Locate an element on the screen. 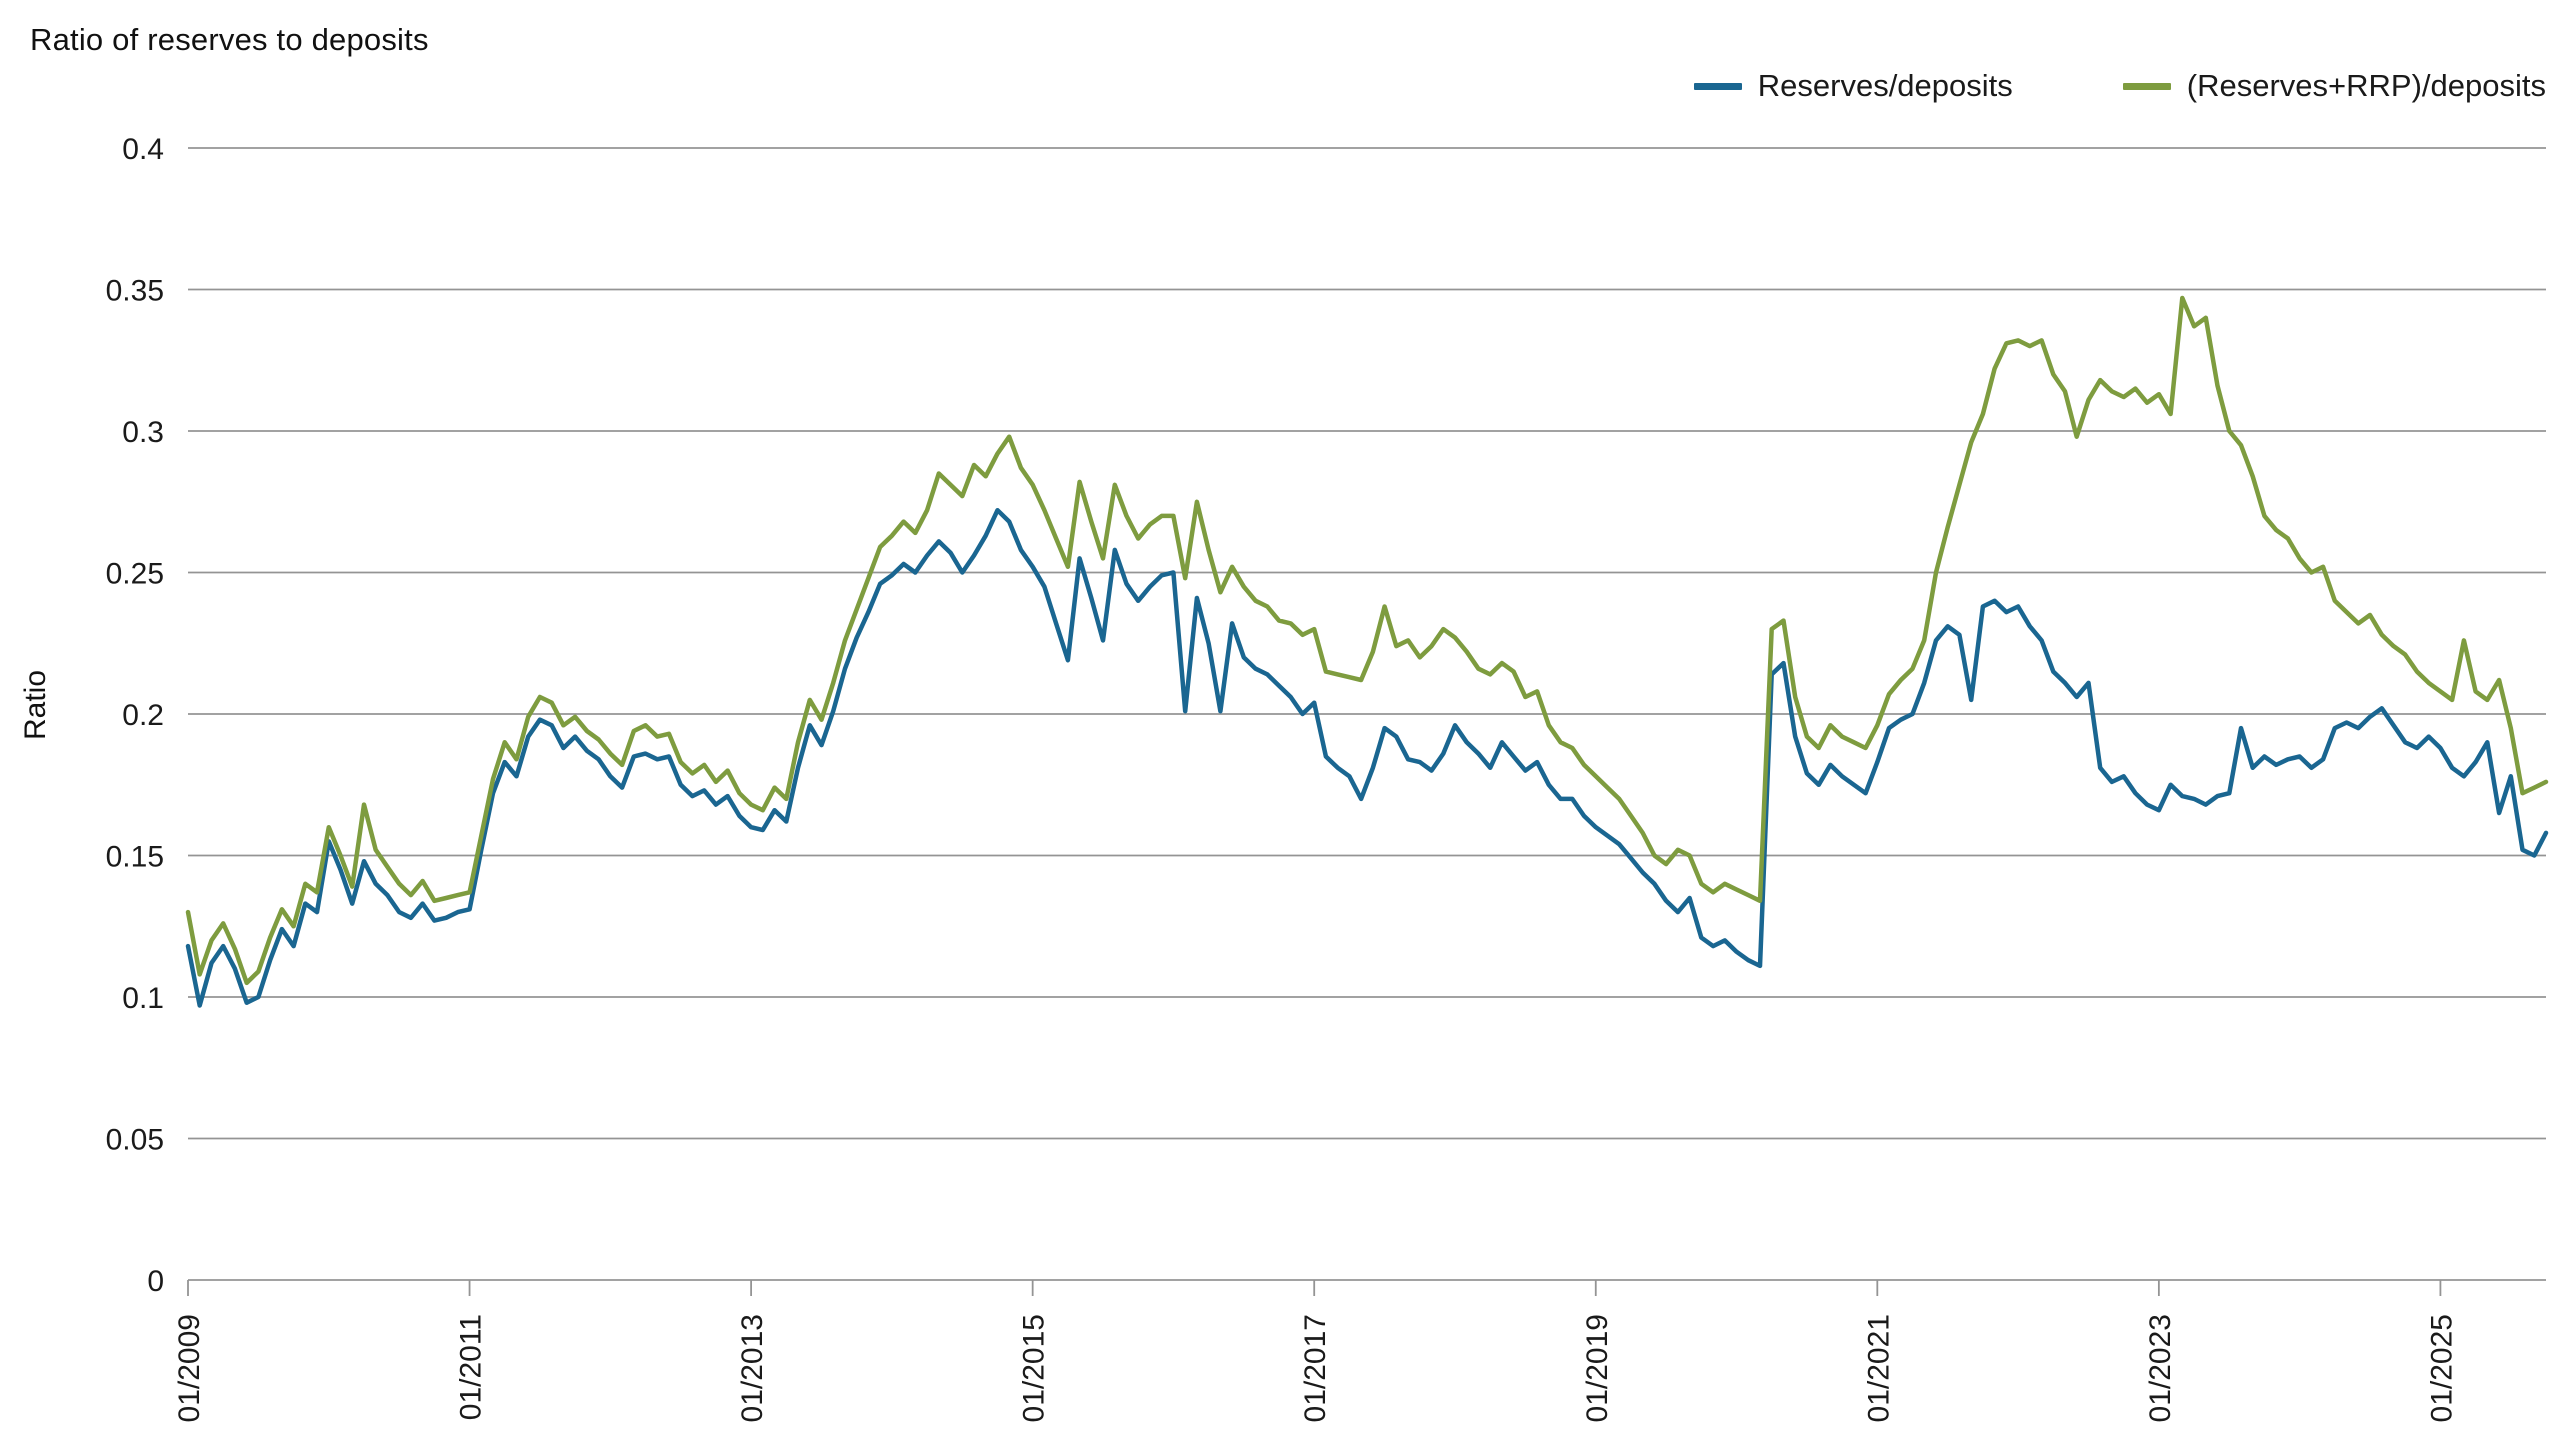  y-tick-label: 0.3 is located at coordinates (143, 432).